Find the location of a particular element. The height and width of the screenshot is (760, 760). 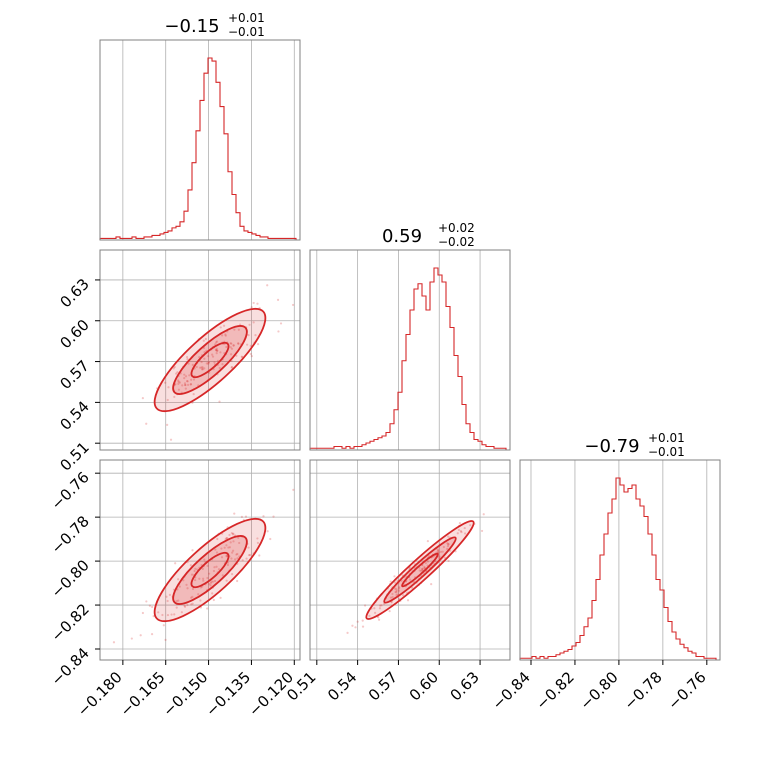

x-tick-label-1-2: 0.57 is located at coordinates (383, 686).